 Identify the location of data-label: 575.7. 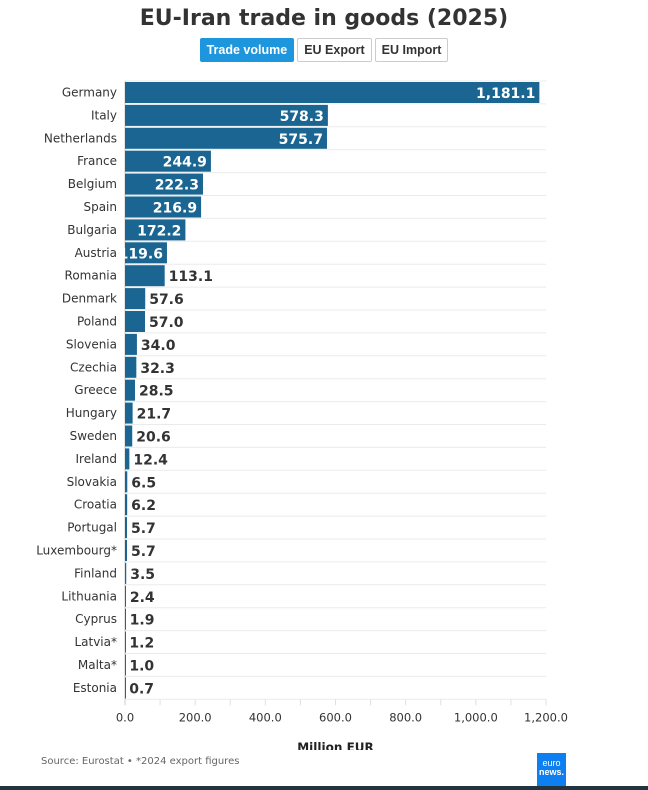
(301, 140).